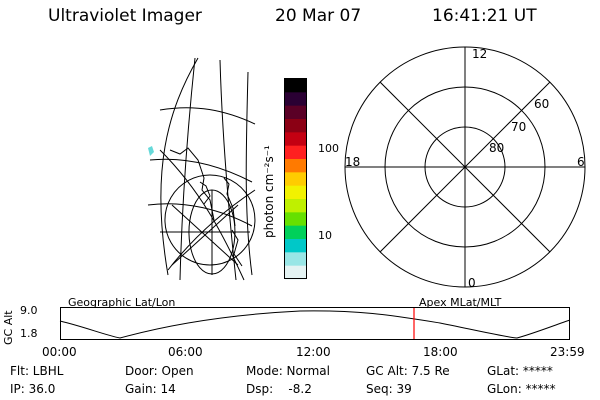  I want to click on status-ip: IP: 36.0, so click(33, 389).